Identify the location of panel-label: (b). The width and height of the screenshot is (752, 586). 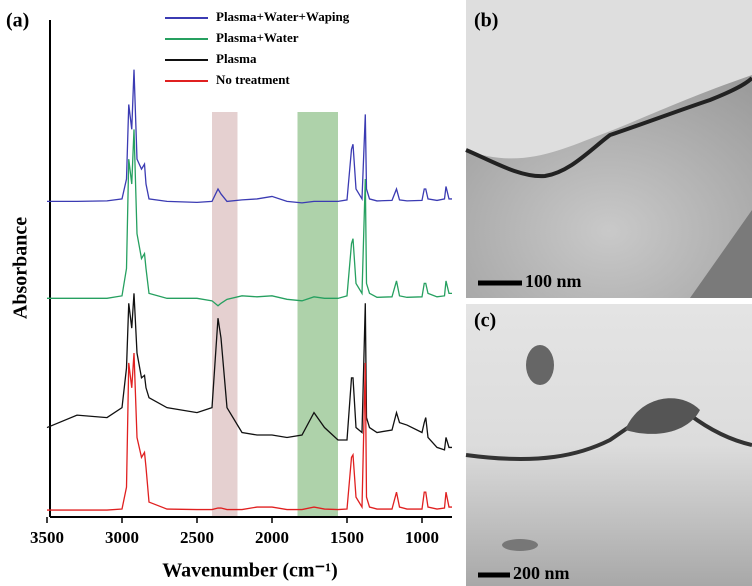
(486, 21).